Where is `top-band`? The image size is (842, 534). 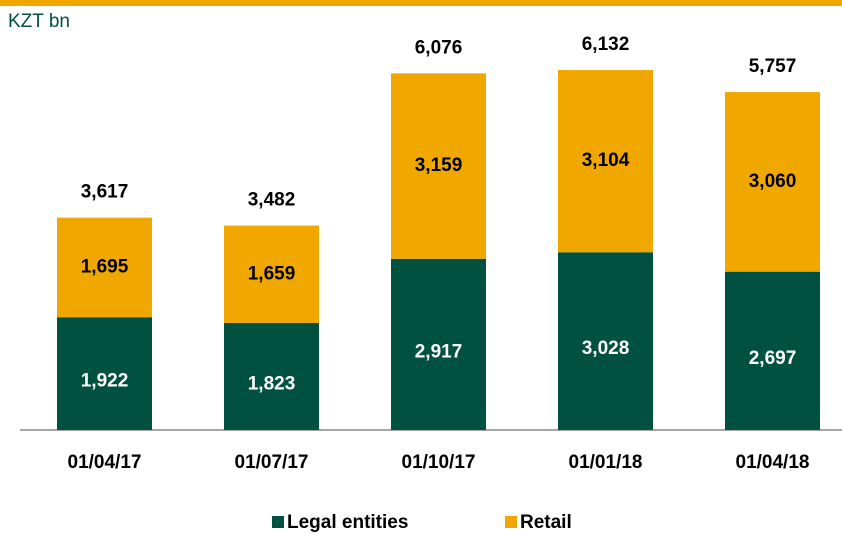
top-band is located at coordinates (421, 3).